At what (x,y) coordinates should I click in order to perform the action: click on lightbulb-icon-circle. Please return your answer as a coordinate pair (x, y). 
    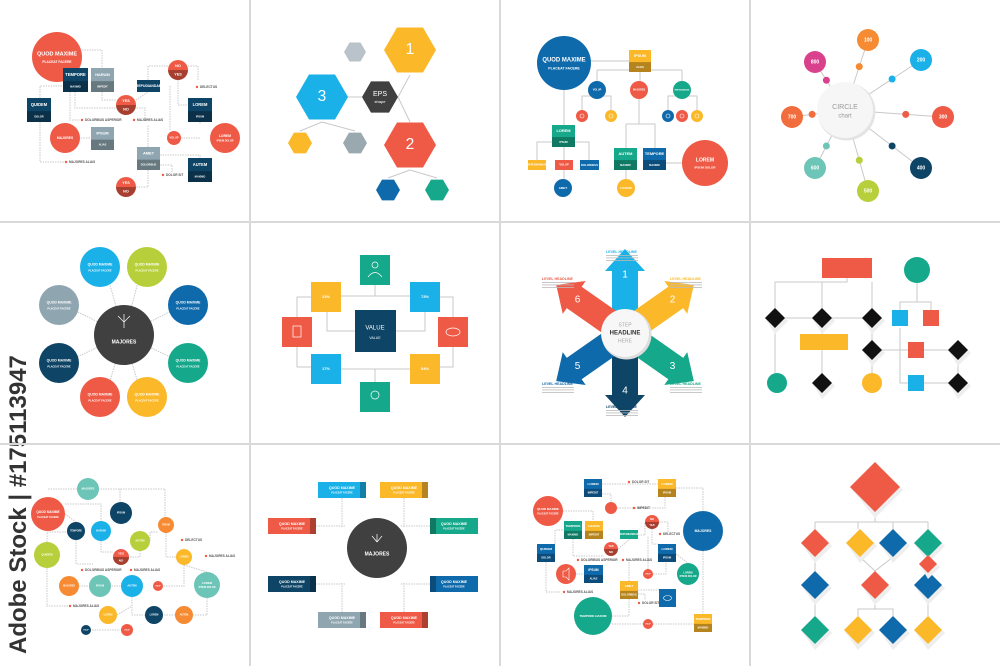
    Looking at the image, I should click on (697, 116).